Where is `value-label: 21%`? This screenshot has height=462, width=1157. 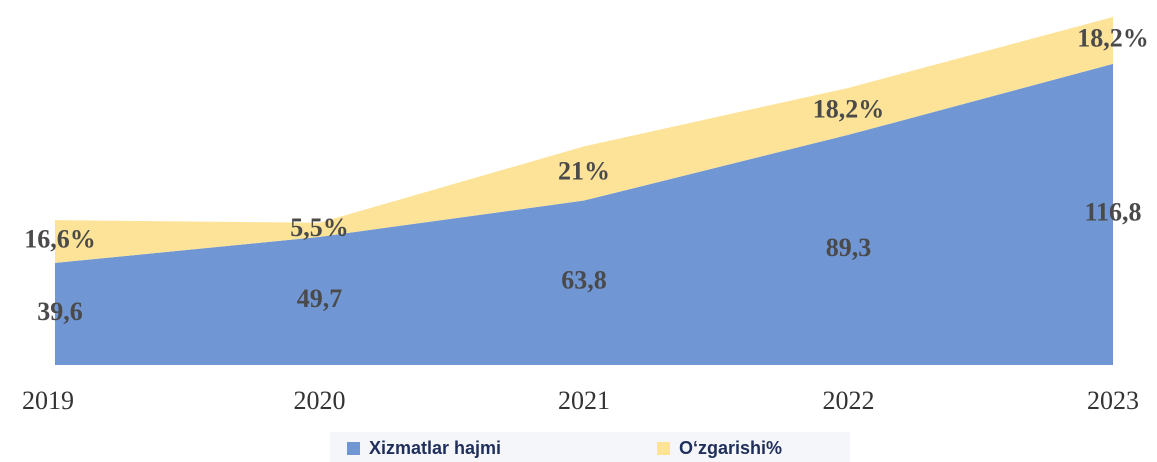
value-label: 21% is located at coordinates (584, 170).